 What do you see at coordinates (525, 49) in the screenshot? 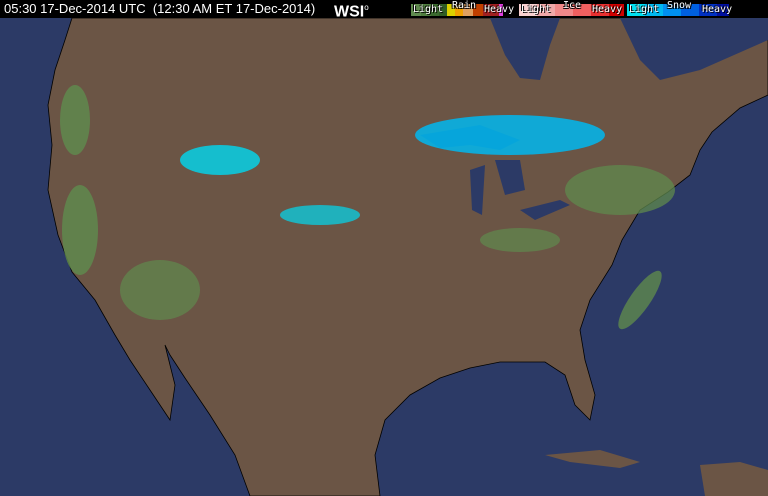
I see `hudson-bay` at bounding box center [525, 49].